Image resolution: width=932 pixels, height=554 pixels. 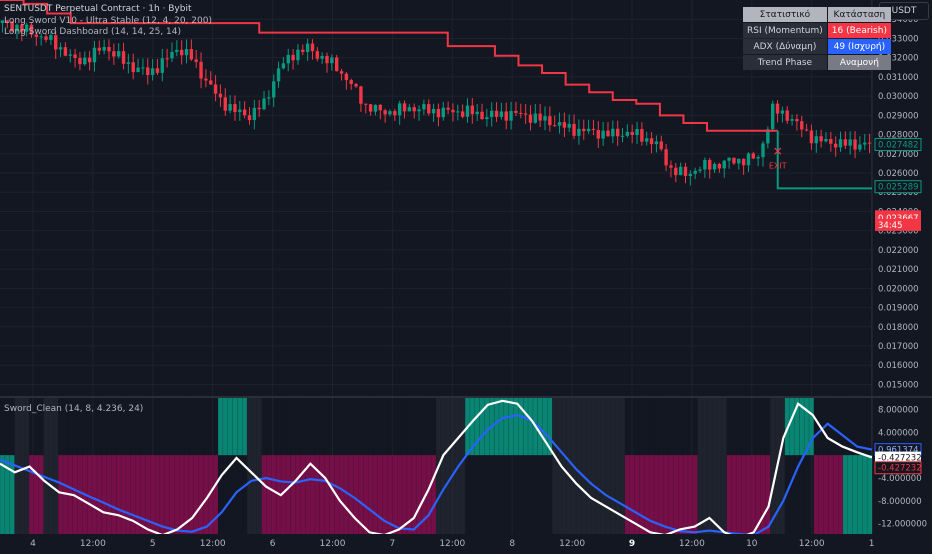 What do you see at coordinates (864, 494) in the screenshot?
I see `oscillator-bar-bull-neg` at bounding box center [864, 494].